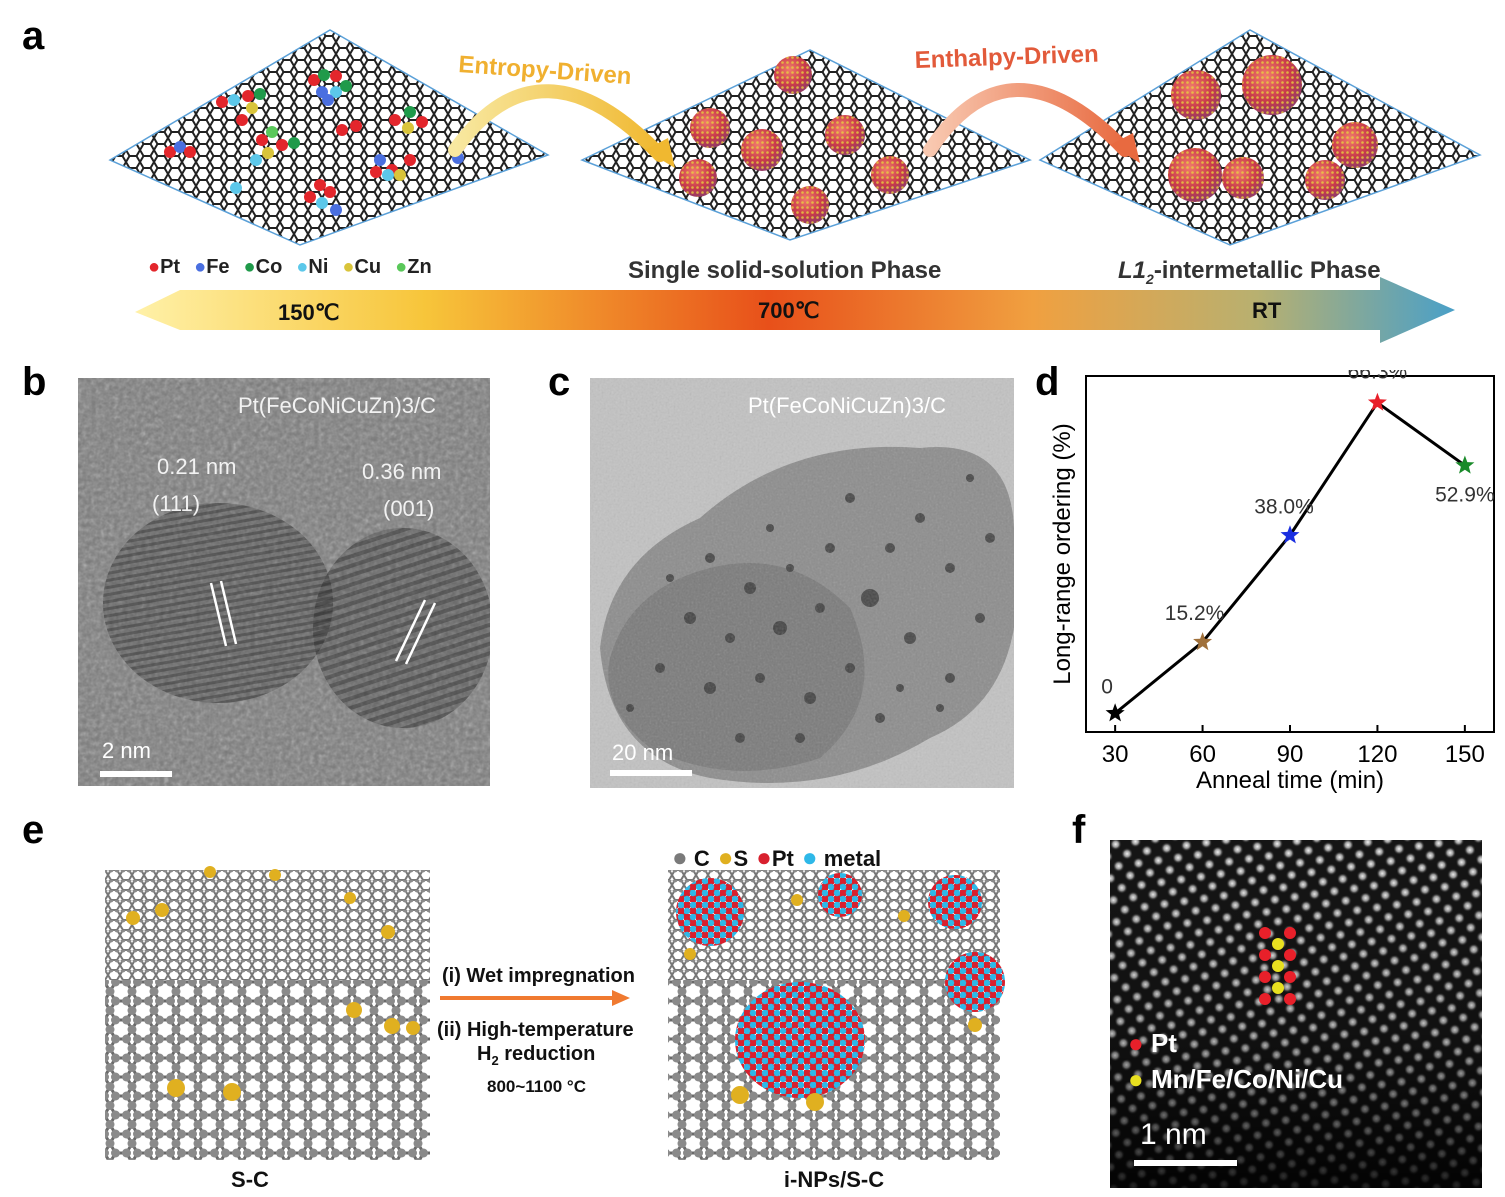 The height and width of the screenshot is (1197, 1505). I want to click on entropy-label: Entropy-Driven, so click(545, 70).